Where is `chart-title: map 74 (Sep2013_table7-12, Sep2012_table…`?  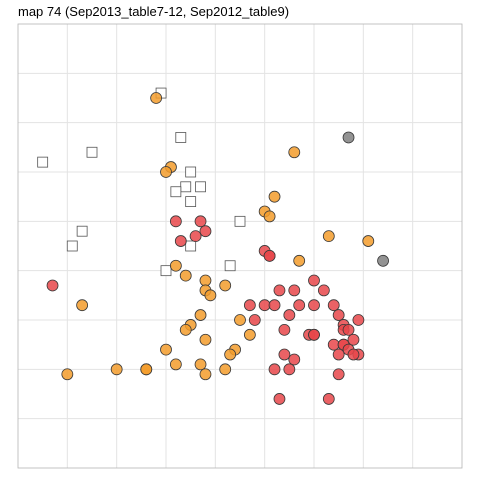 chart-title: map 74 (Sep2013_table7-12, Sep2012_table… is located at coordinates (154, 11).